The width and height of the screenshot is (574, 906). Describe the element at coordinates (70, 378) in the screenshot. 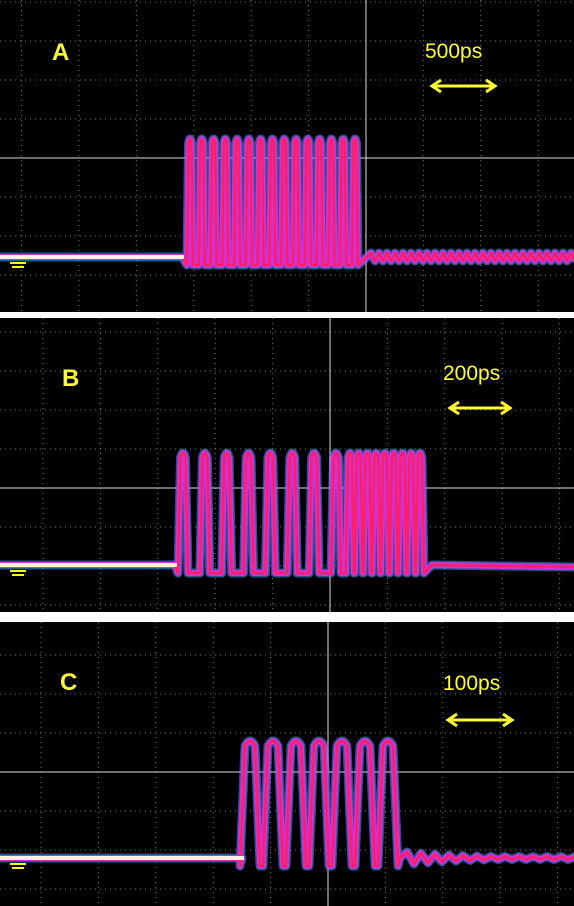

I see `panel-label: B` at that location.